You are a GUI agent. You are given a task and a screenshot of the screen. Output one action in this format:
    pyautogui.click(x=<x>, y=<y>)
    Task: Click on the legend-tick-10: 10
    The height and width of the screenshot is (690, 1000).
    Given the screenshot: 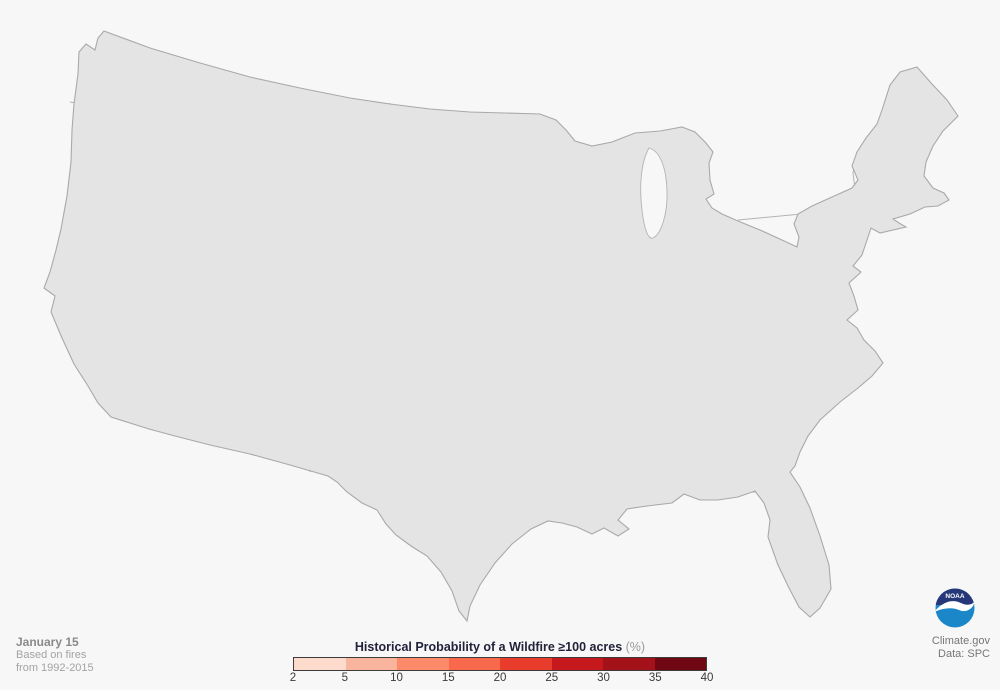 What is the action you would take?
    pyautogui.click(x=396, y=678)
    